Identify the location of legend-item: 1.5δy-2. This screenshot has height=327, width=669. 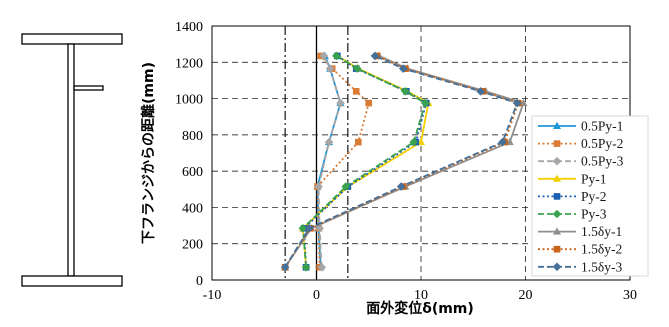
(580, 249).